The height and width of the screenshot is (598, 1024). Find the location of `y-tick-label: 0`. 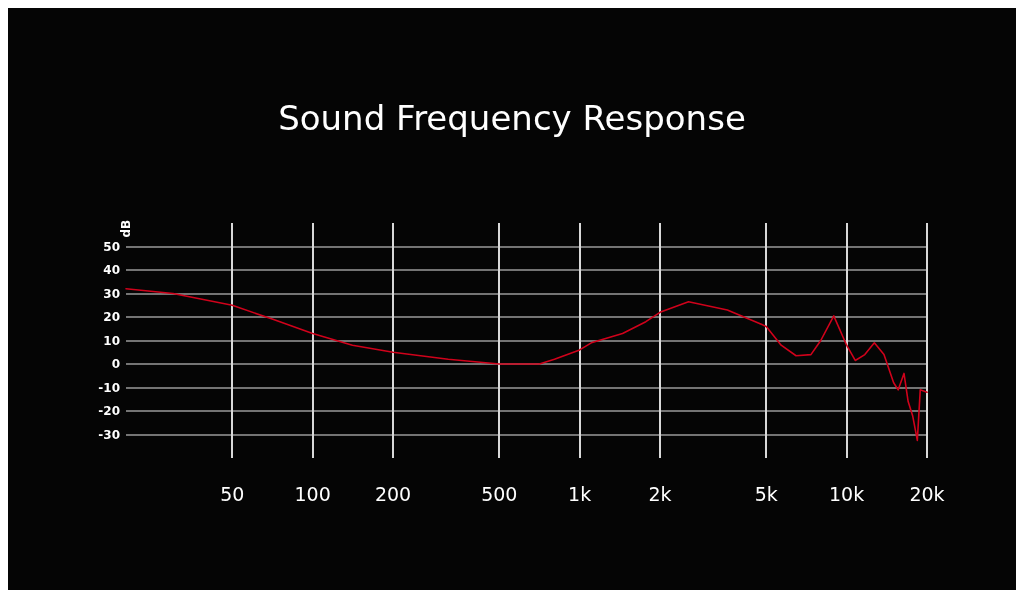

y-tick-label: 0 is located at coordinates (115, 364).